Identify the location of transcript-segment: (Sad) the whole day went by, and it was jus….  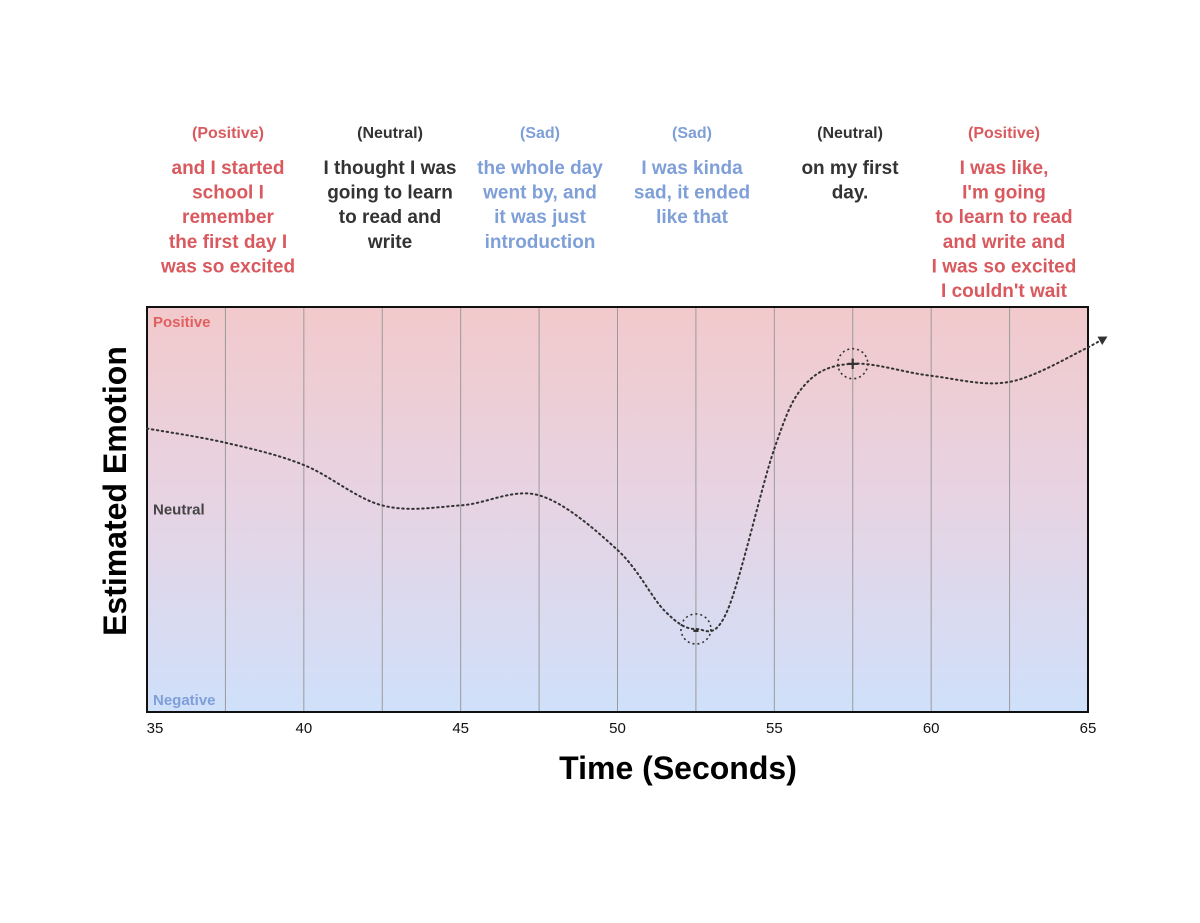
(540, 189).